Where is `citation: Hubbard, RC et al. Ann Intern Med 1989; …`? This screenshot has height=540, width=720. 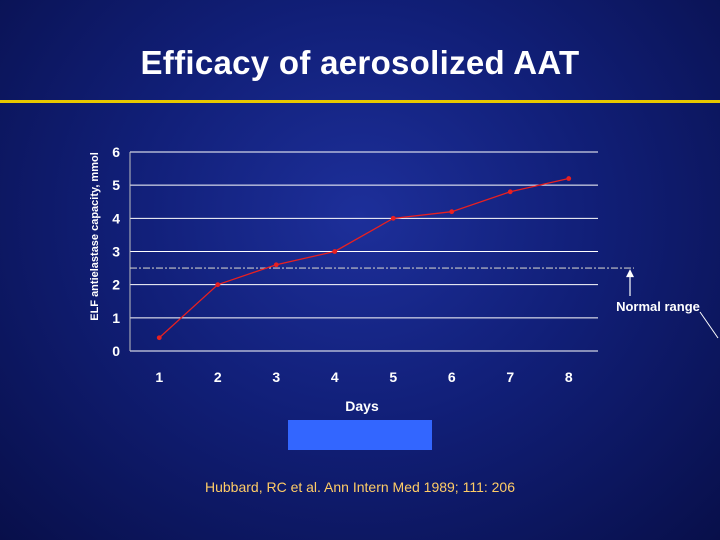 citation: Hubbard, RC et al. Ann Intern Med 1989; … is located at coordinates (360, 487).